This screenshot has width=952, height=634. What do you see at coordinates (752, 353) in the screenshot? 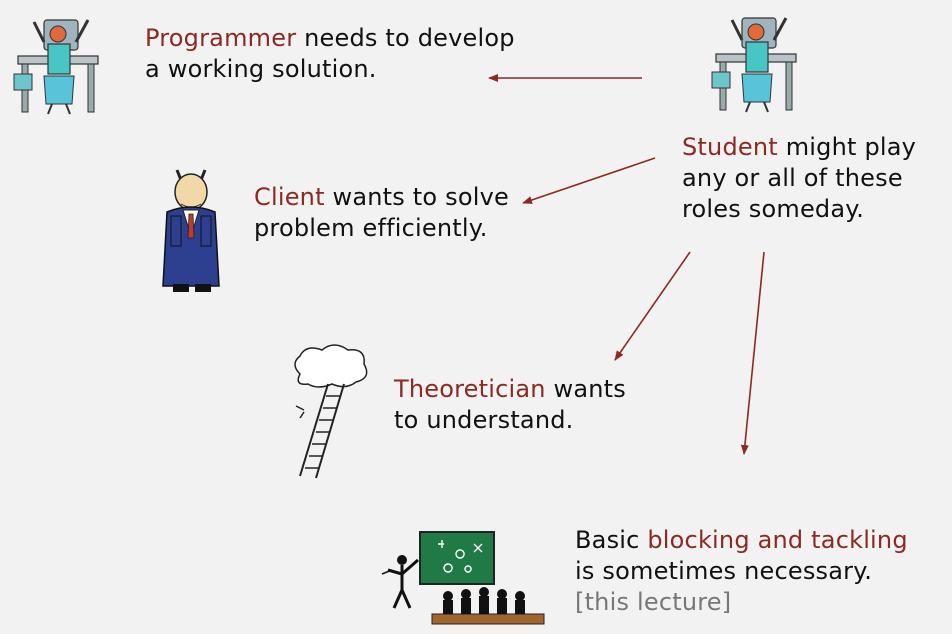
I see `arrow-to-basics` at bounding box center [752, 353].